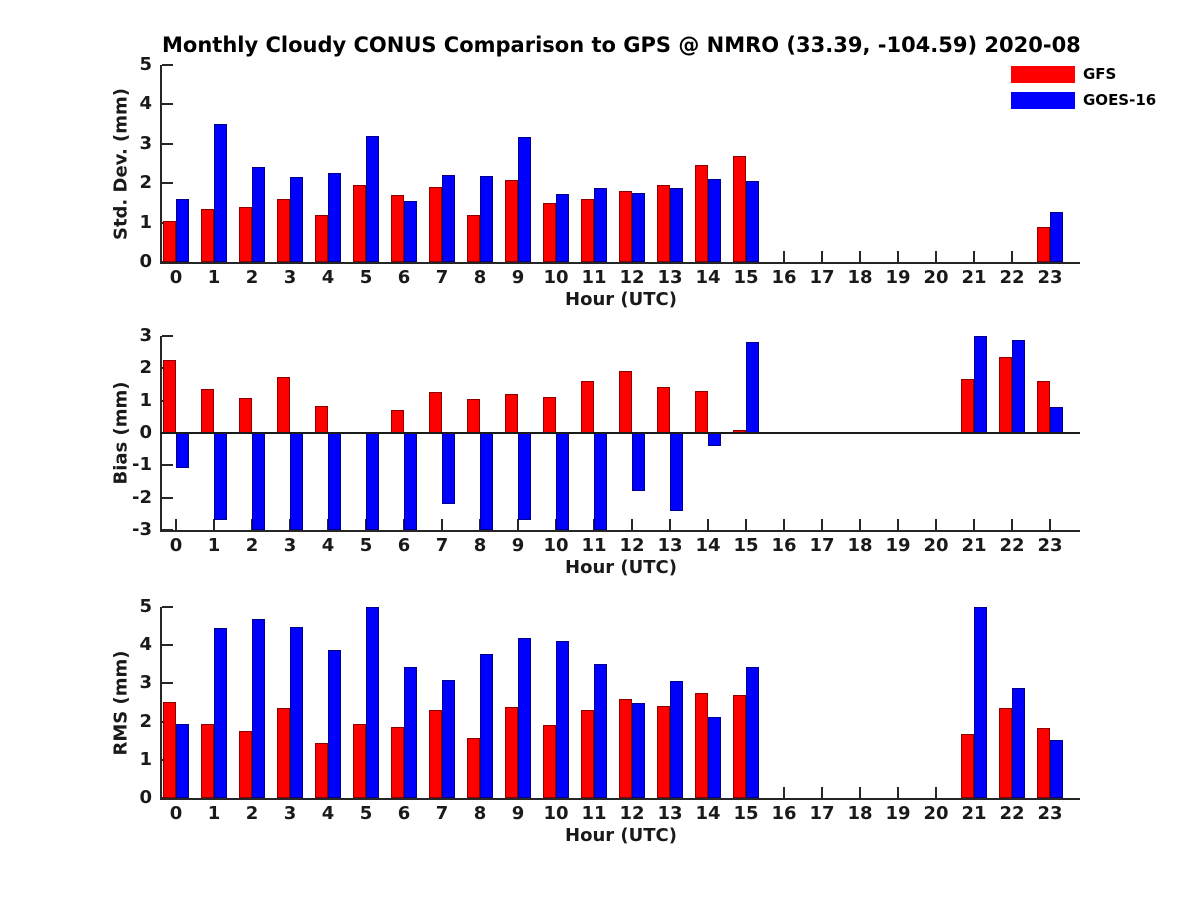  What do you see at coordinates (746, 545) in the screenshot?
I see `x-tick-label: 15` at bounding box center [746, 545].